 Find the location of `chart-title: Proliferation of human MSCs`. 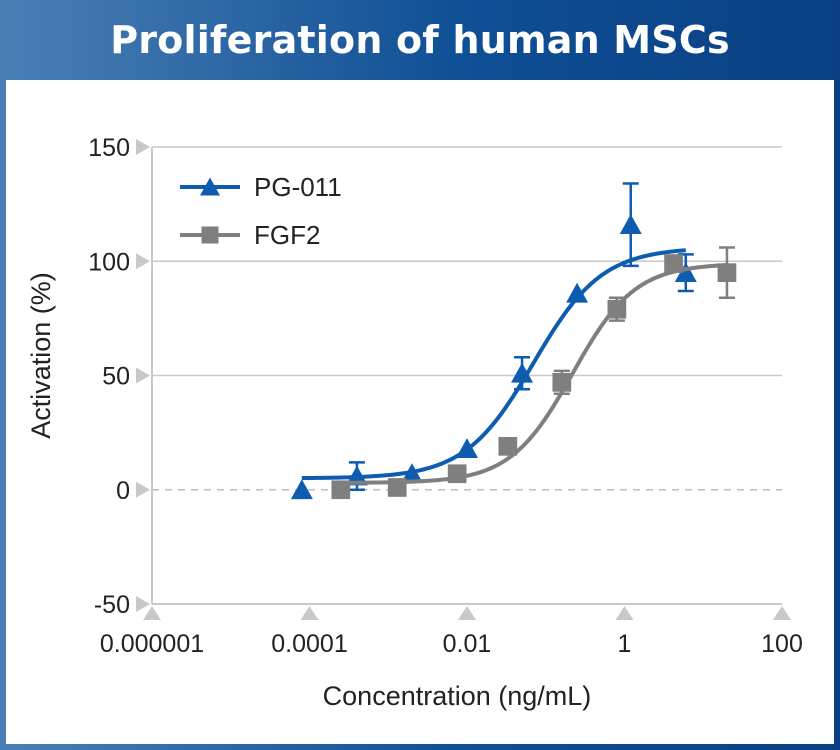

chart-title: Proliferation of human MSCs is located at coordinates (420, 40).